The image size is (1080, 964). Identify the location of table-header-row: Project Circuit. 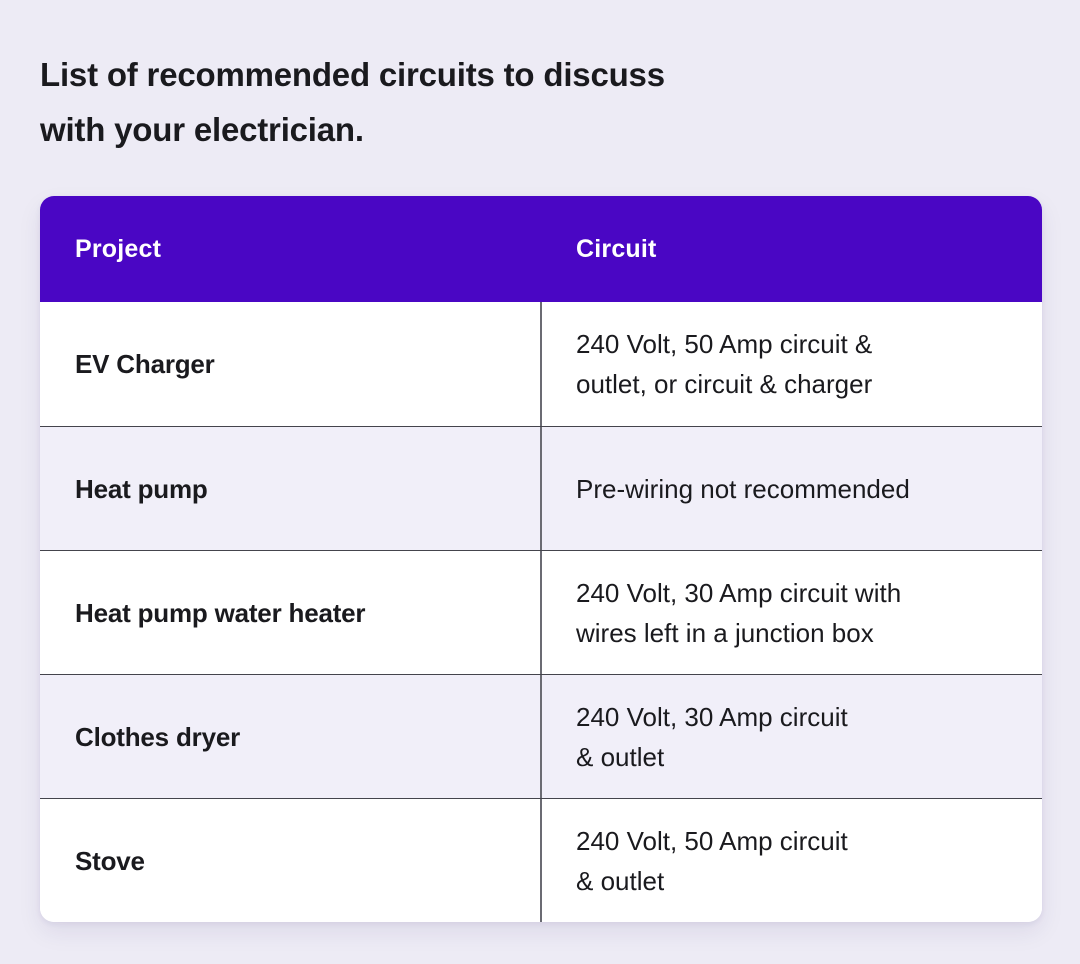
(541, 249).